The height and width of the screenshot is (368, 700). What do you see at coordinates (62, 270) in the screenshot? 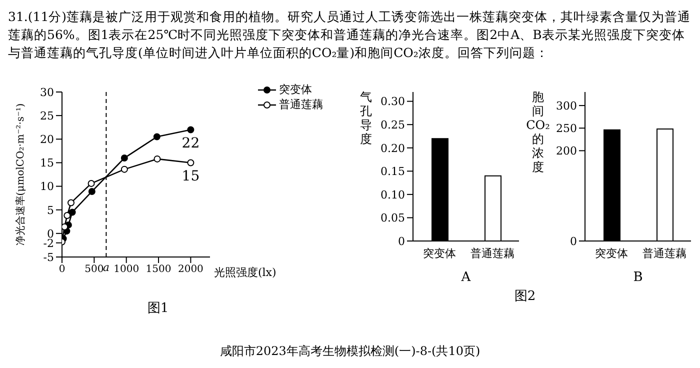
I see `x-tick-label: 0` at bounding box center [62, 270].